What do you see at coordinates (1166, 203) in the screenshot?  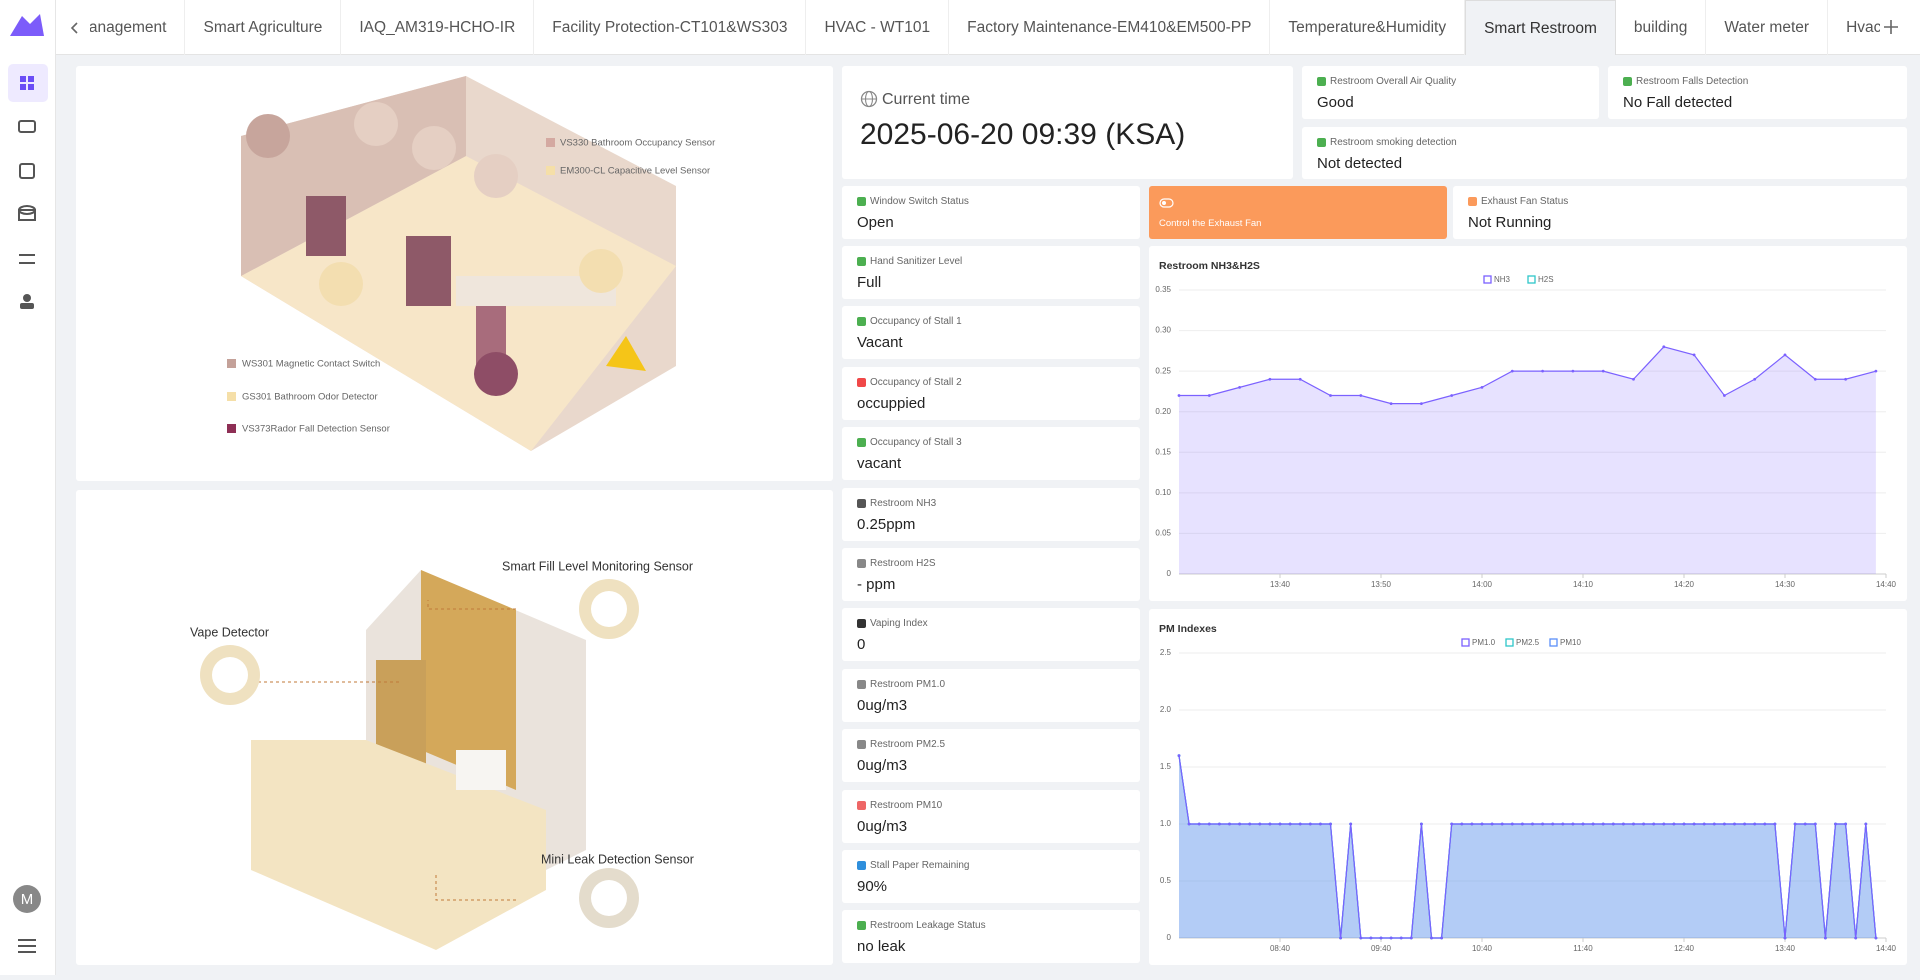 I see `toggle-icon` at bounding box center [1166, 203].